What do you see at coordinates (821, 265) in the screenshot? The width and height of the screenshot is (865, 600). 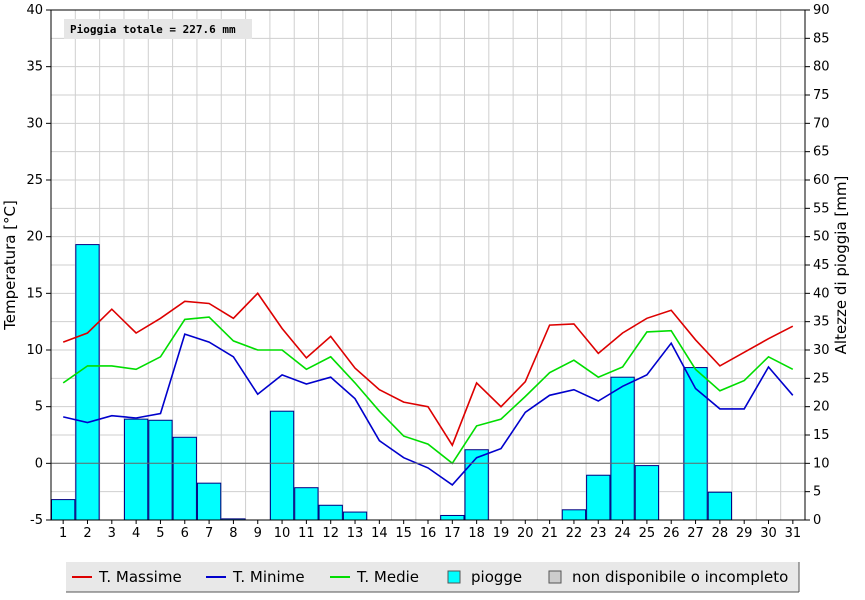 I see `y-right-tick-label: 45` at bounding box center [821, 265].